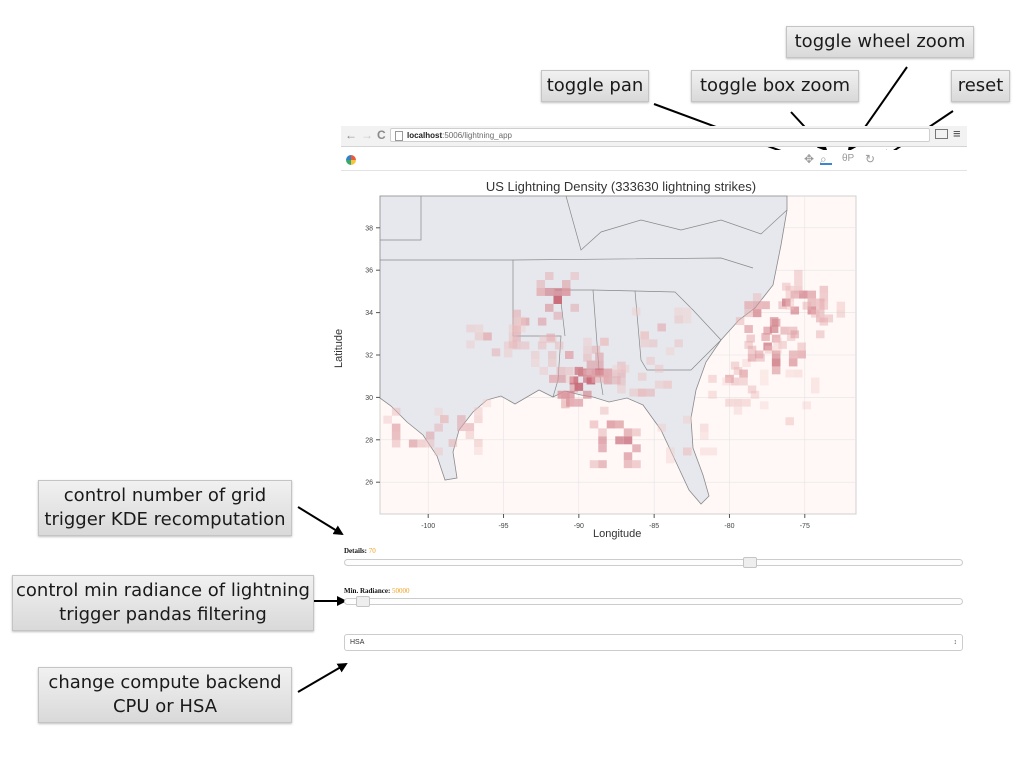  I want to click on callout-details-line1: control number of grid, so click(165, 495).